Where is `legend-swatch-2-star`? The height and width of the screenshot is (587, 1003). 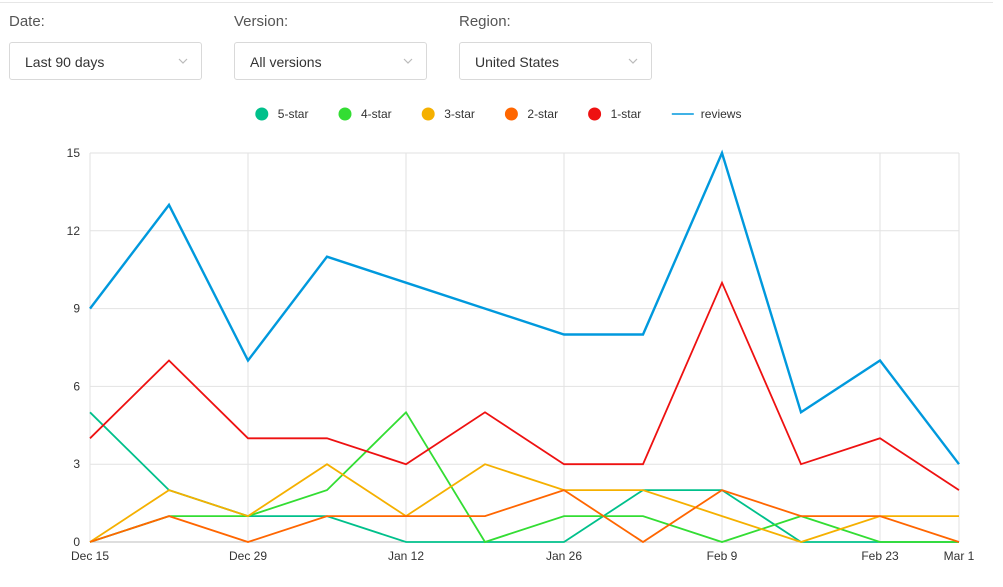 legend-swatch-2-star is located at coordinates (511, 114).